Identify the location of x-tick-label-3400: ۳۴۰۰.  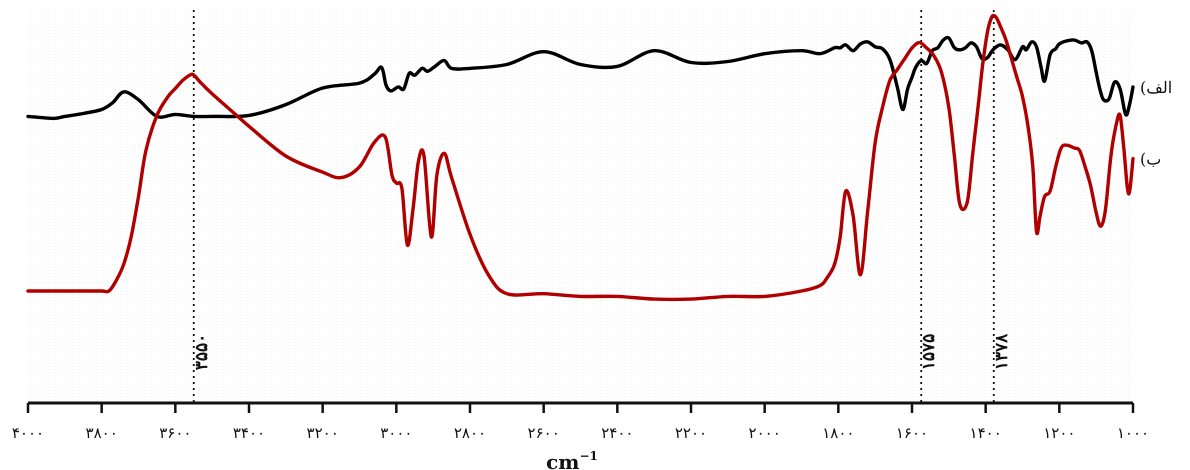
(249, 433).